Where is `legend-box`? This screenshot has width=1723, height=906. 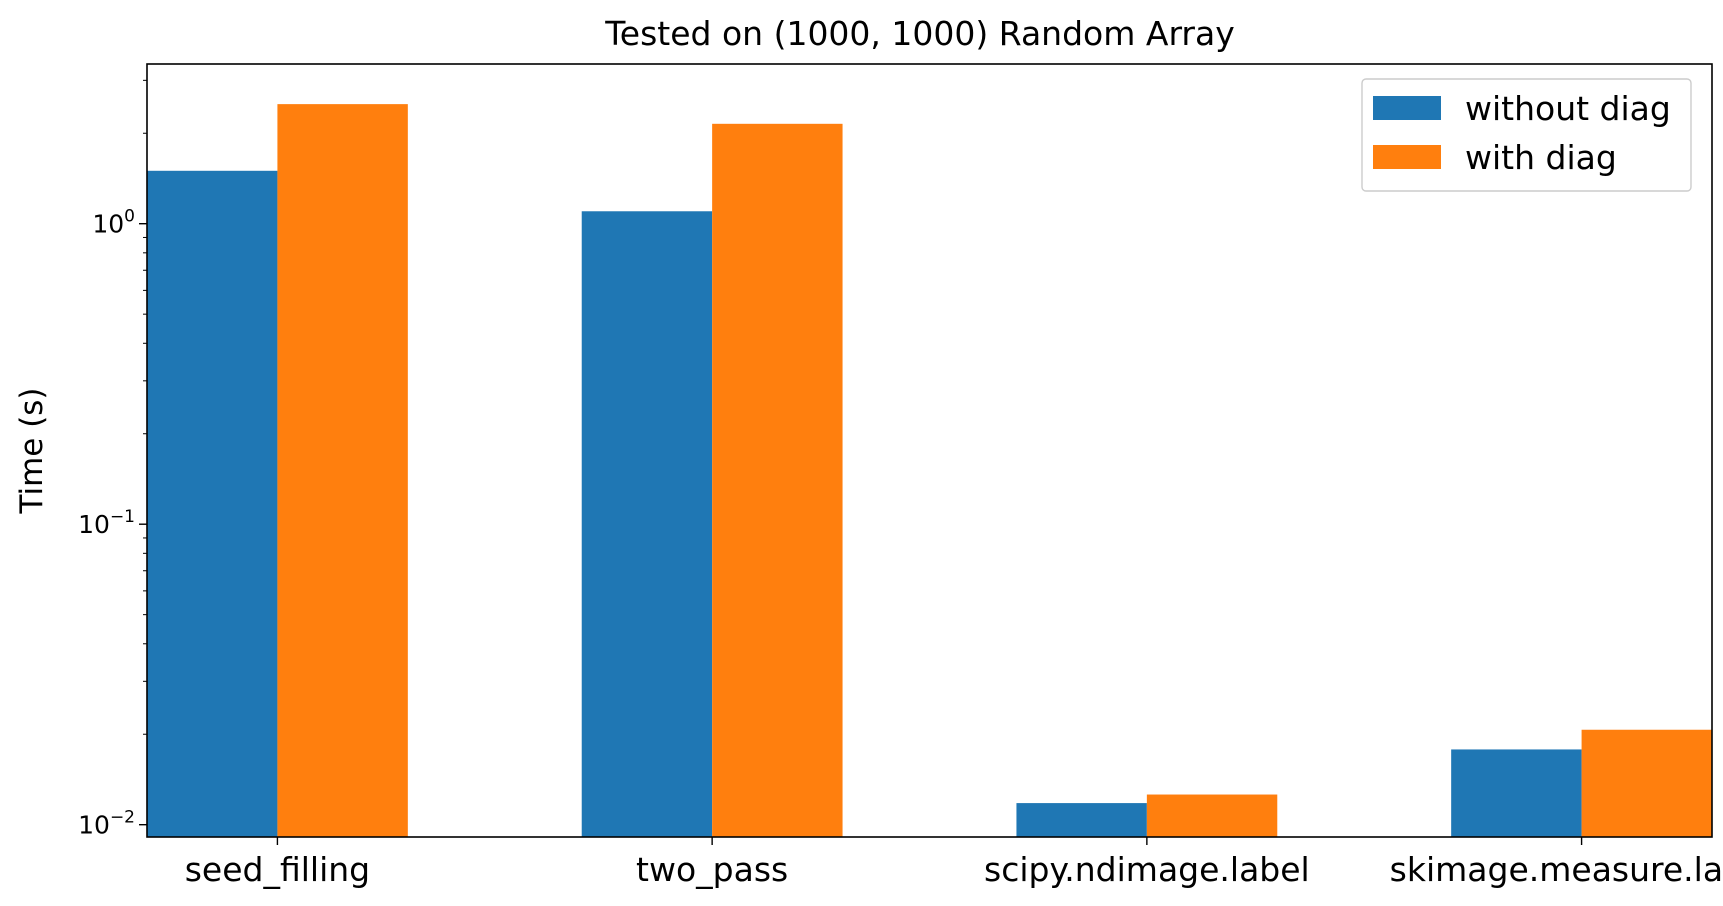
legend-box is located at coordinates (1526, 135).